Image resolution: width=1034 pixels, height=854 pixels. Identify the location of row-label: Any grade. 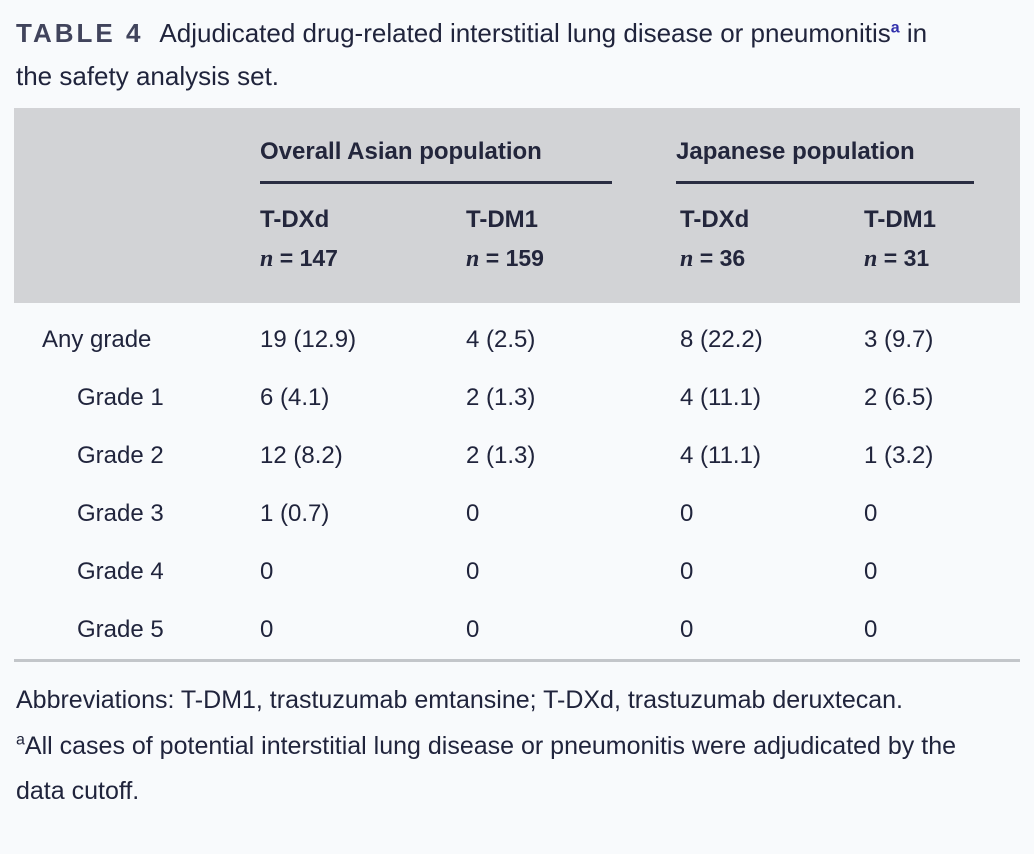
(97, 339).